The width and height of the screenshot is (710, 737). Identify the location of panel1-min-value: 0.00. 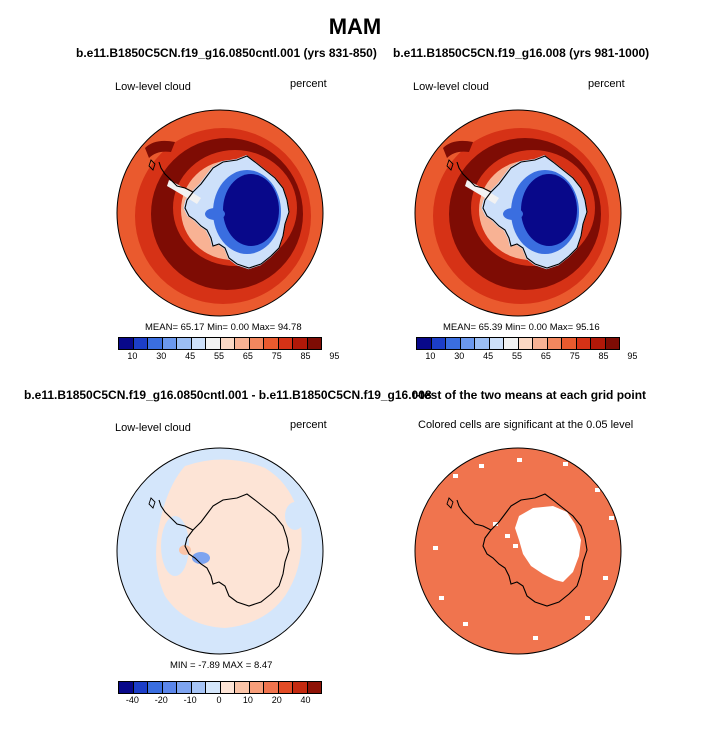
(240, 327).